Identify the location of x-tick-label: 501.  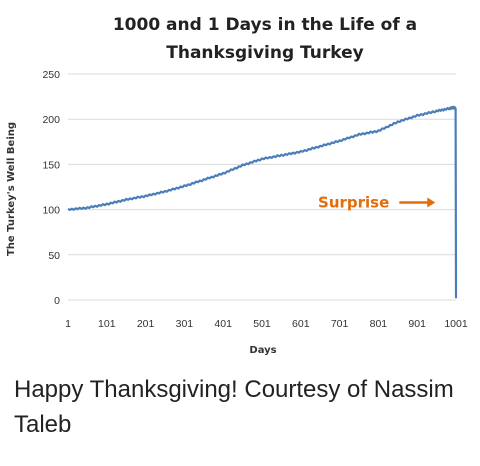
(262, 324).